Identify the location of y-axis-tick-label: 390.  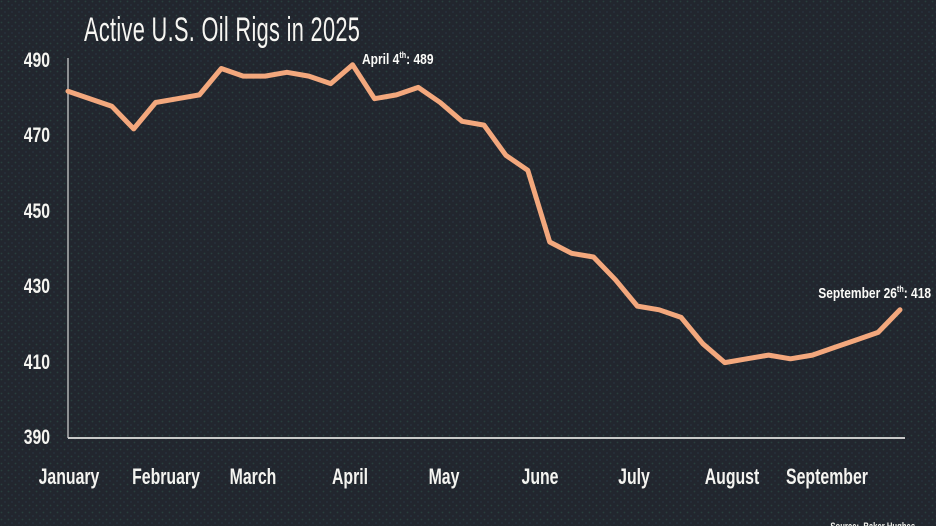
(36, 437).